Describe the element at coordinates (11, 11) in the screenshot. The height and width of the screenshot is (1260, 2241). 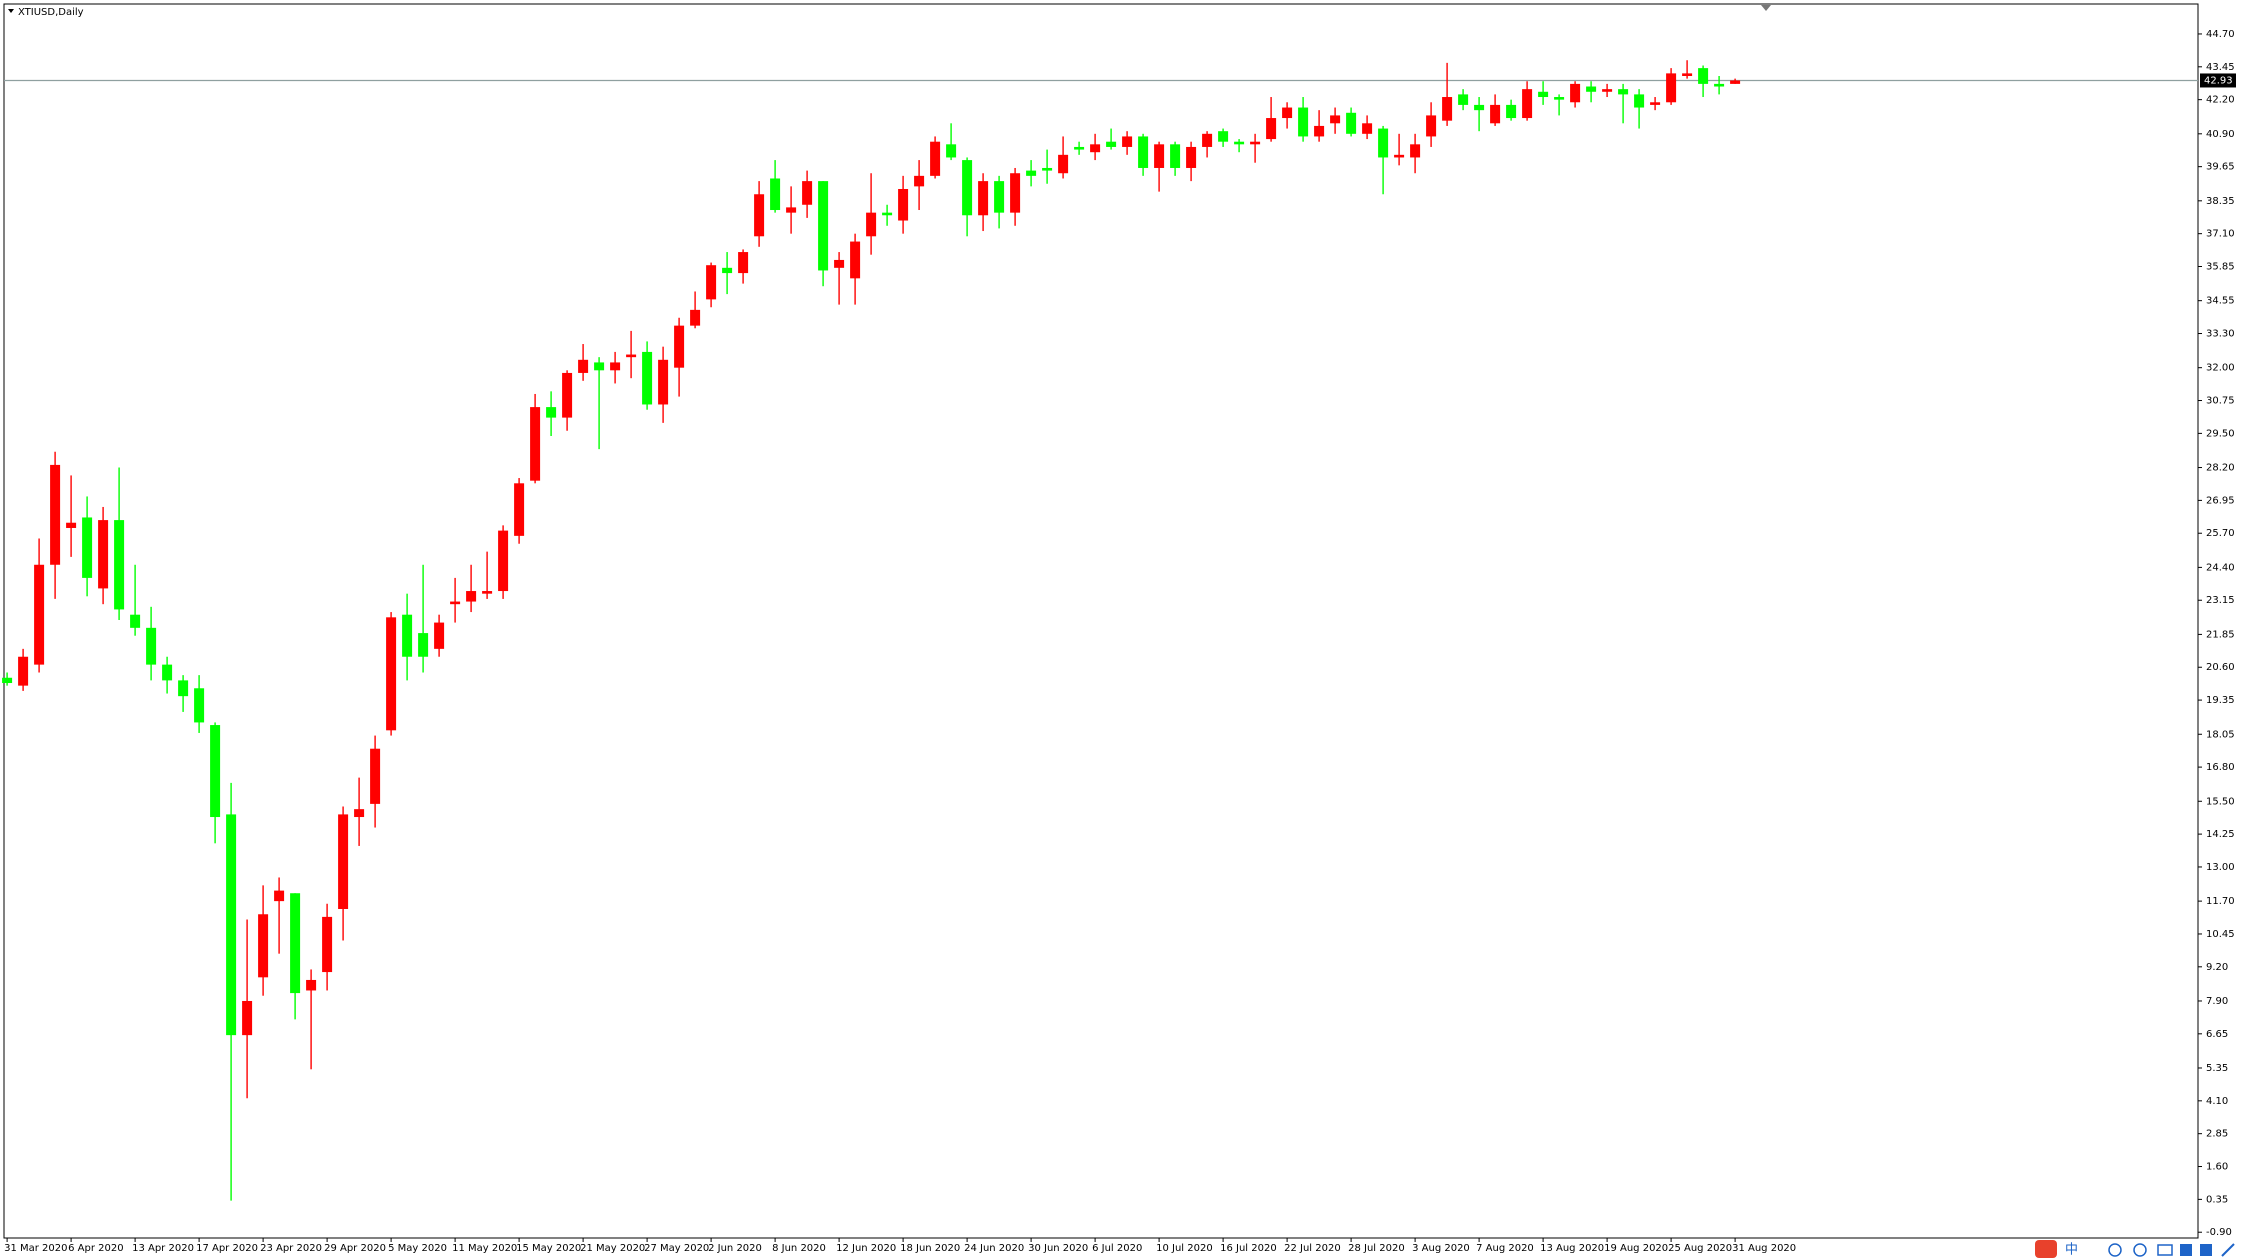
I see `menu-arrow` at that location.